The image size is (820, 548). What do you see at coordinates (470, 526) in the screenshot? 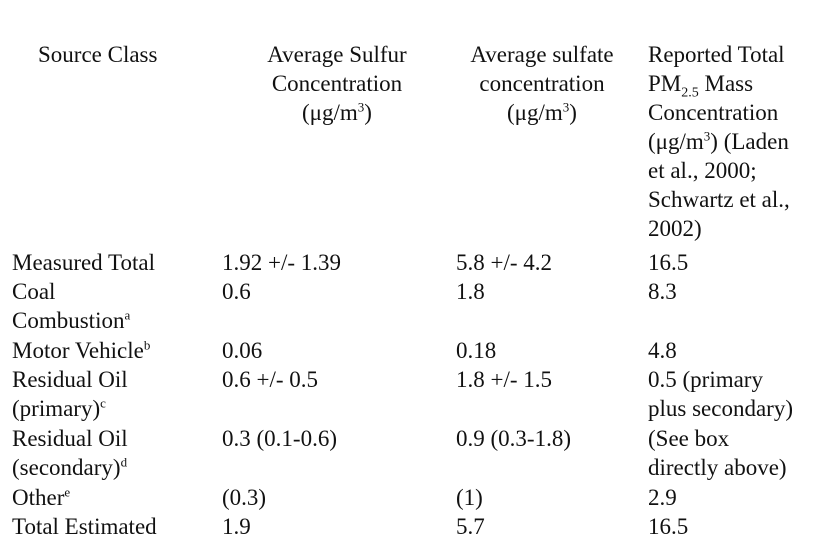
I see `row-total-estimated-sulfate: 5.7` at bounding box center [470, 526].